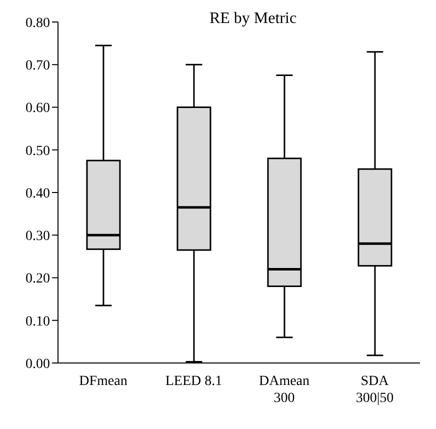  I want to click on y-tick-label: 0.20, so click(38, 279).